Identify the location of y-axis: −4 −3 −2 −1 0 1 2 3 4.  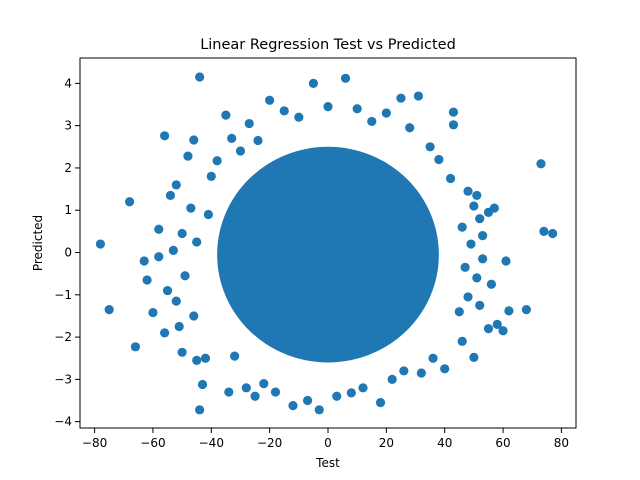
(67, 252).